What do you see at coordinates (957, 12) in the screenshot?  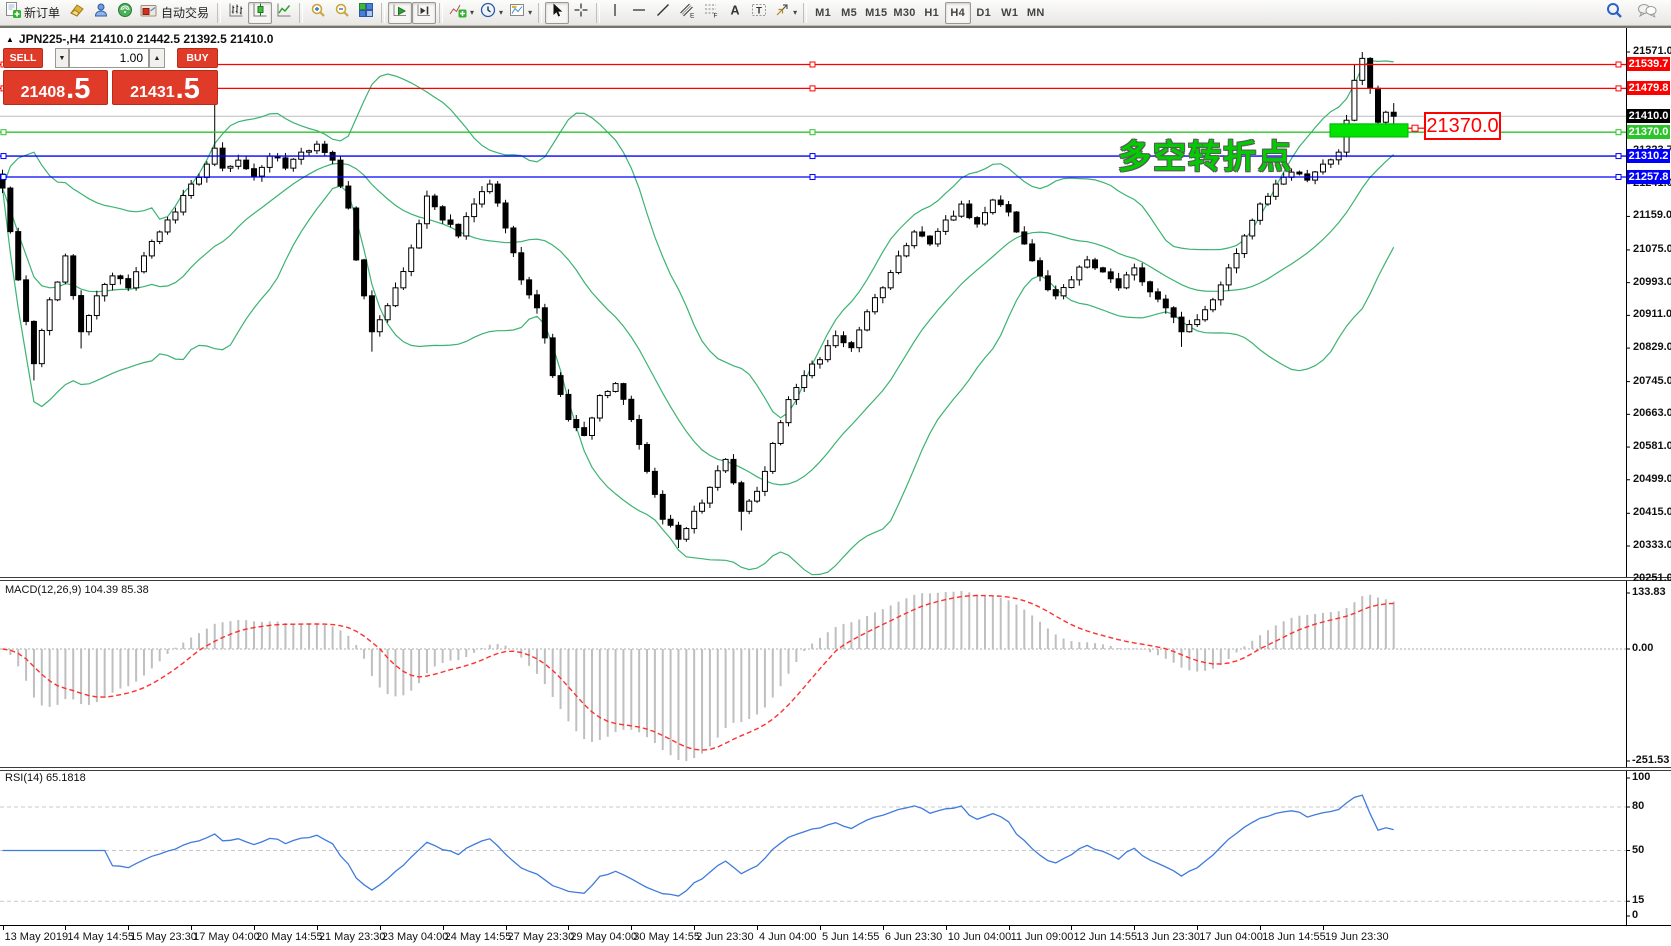 I see `timeframe-button-H4: H4` at bounding box center [957, 12].